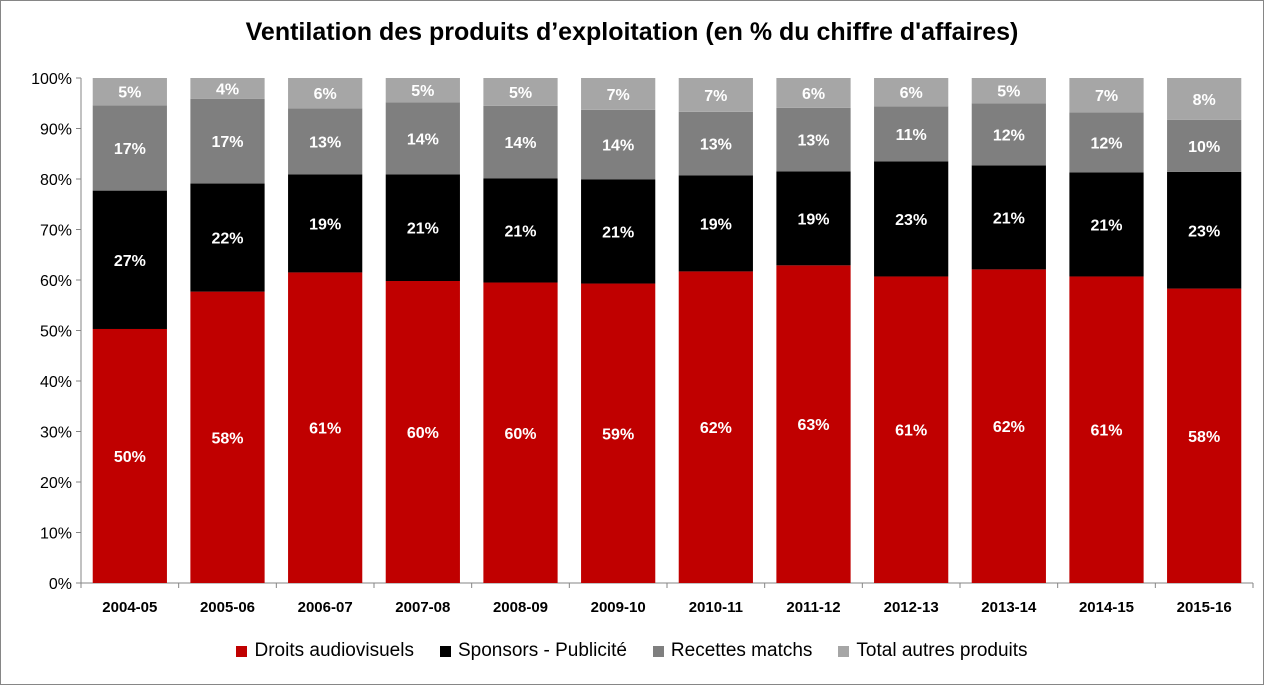 Image resolution: width=1264 pixels, height=685 pixels. I want to click on x-tick-label: 2012-13, so click(911, 607).